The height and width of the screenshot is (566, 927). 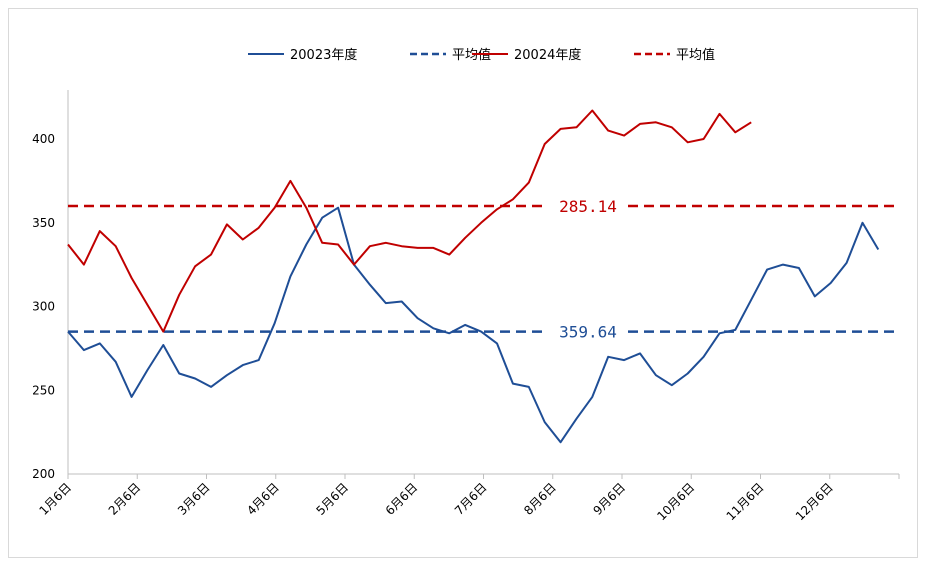 What do you see at coordinates (55, 499) in the screenshot?
I see `x-tick-label: 1月6日` at bounding box center [55, 499].